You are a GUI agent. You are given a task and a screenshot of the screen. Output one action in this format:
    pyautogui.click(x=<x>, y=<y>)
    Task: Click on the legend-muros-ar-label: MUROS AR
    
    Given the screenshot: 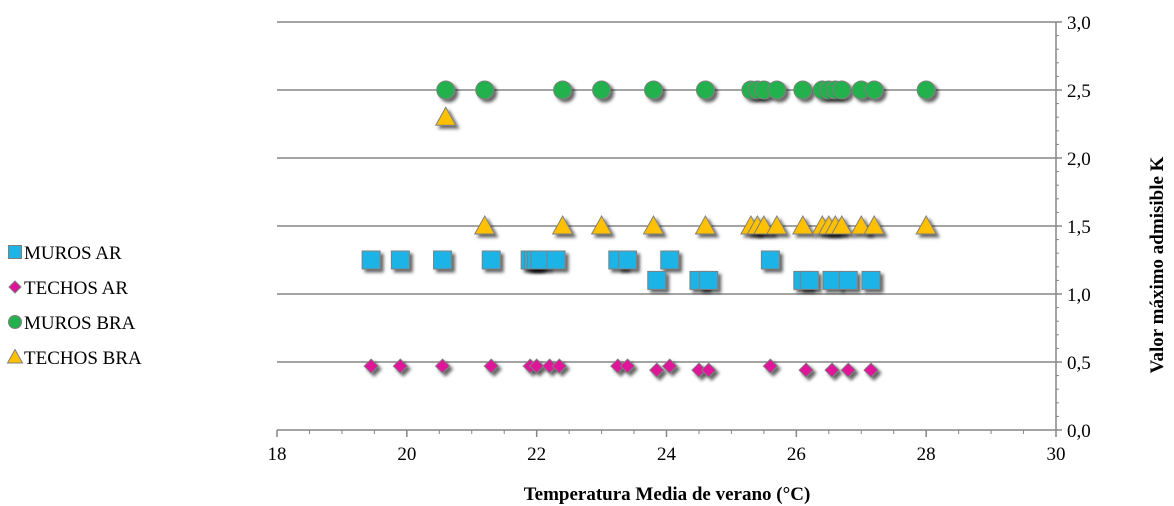 What is the action you would take?
    pyautogui.click(x=73, y=253)
    